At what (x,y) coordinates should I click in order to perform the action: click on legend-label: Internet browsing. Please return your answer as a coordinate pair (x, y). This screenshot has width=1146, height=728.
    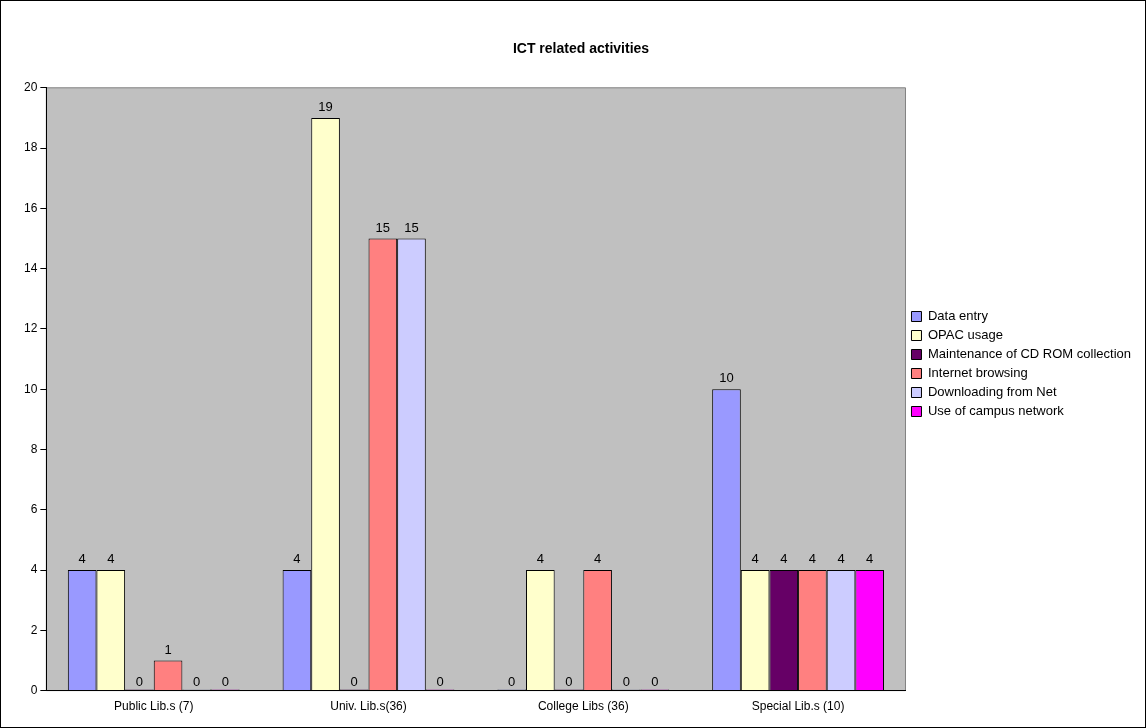
    Looking at the image, I should click on (977, 373).